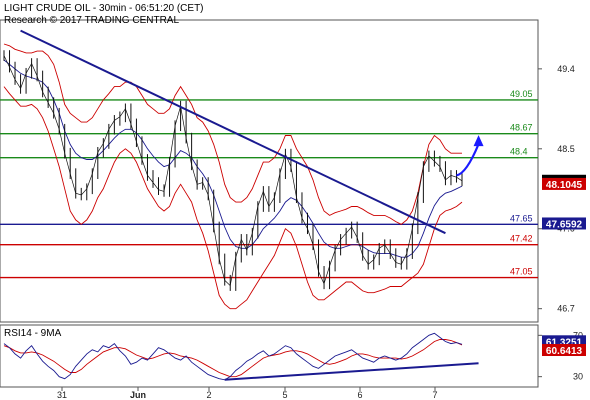  I want to click on forecast-arrow, so click(470, 156).